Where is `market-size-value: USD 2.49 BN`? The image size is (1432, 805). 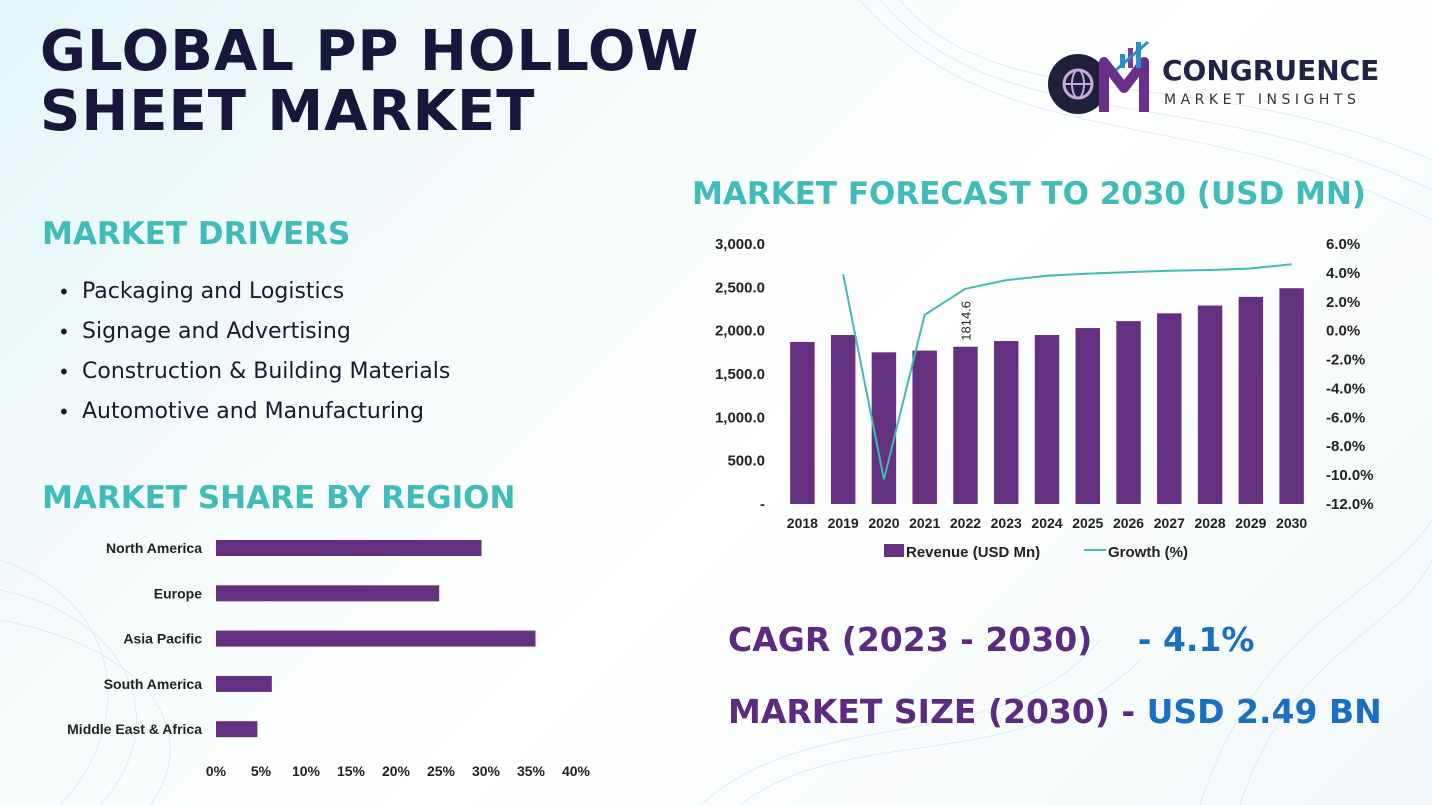
market-size-value: USD 2.49 BN is located at coordinates (1264, 711).